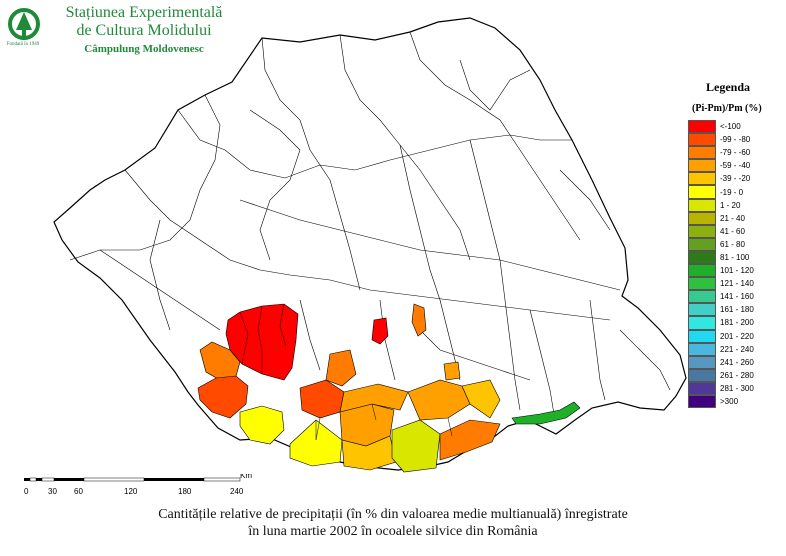  Describe the element at coordinates (78, 491) in the screenshot. I see `scale-tick-60: 60` at that location.